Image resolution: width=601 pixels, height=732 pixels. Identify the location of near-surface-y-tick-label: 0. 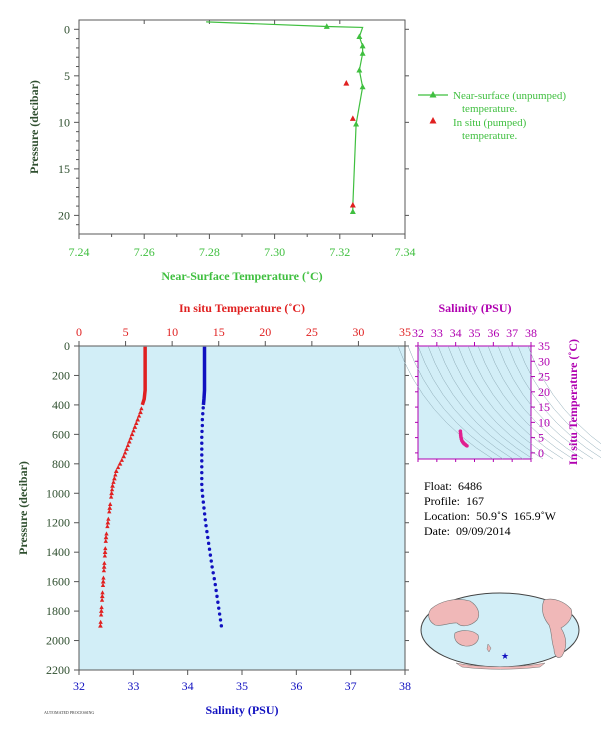
(67, 29).